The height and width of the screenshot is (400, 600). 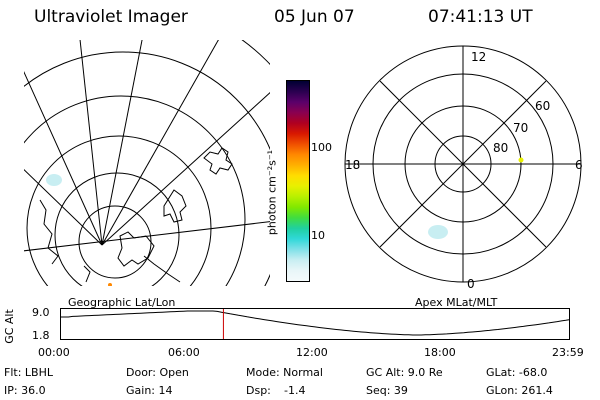 I want to click on timeline-xtick-1800: 18:00, so click(x=440, y=352).